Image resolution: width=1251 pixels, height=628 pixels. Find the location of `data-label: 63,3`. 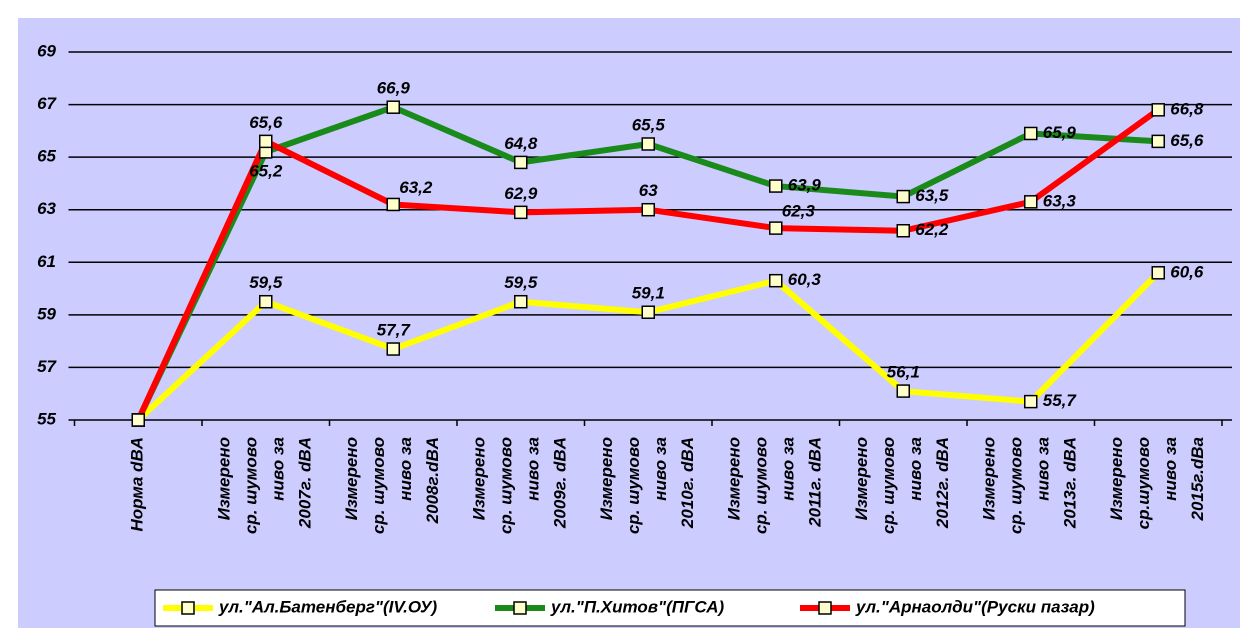

data-label: 63,3 is located at coordinates (1060, 200).